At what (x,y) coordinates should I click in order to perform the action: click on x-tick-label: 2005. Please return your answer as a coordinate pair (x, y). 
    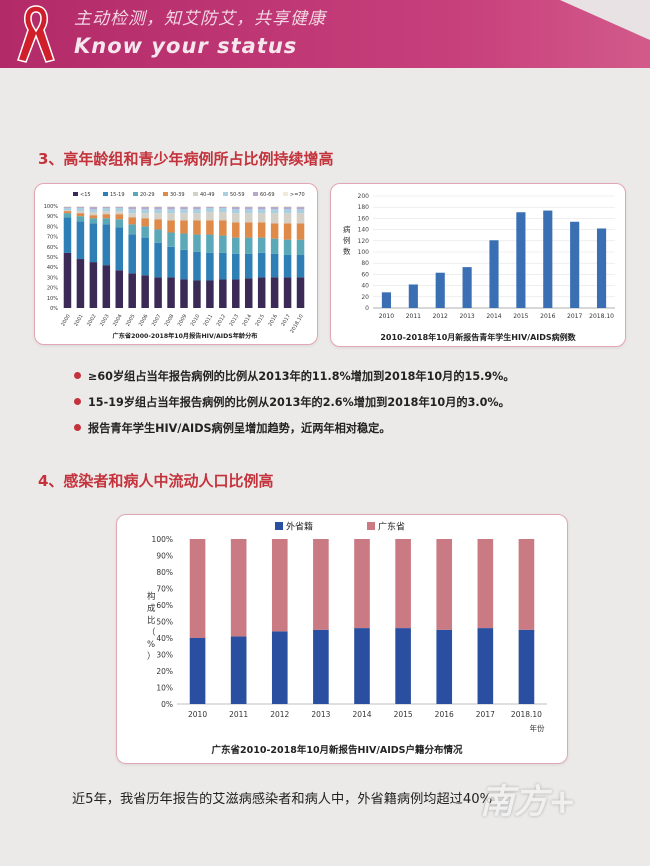
    Looking at the image, I should click on (131, 321).